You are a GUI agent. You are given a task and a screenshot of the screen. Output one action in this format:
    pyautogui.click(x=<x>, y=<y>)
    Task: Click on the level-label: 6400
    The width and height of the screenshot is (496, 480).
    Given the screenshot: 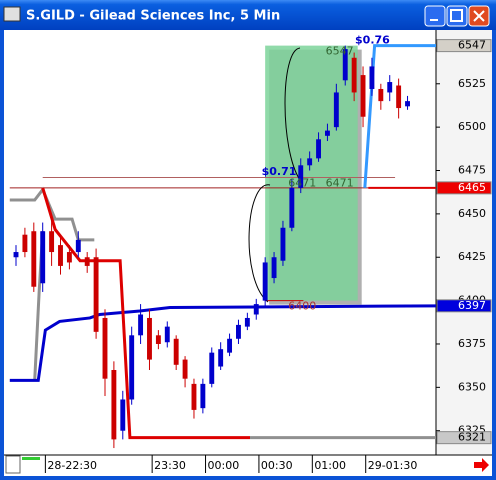 What is the action you would take?
    pyautogui.click(x=302, y=306)
    